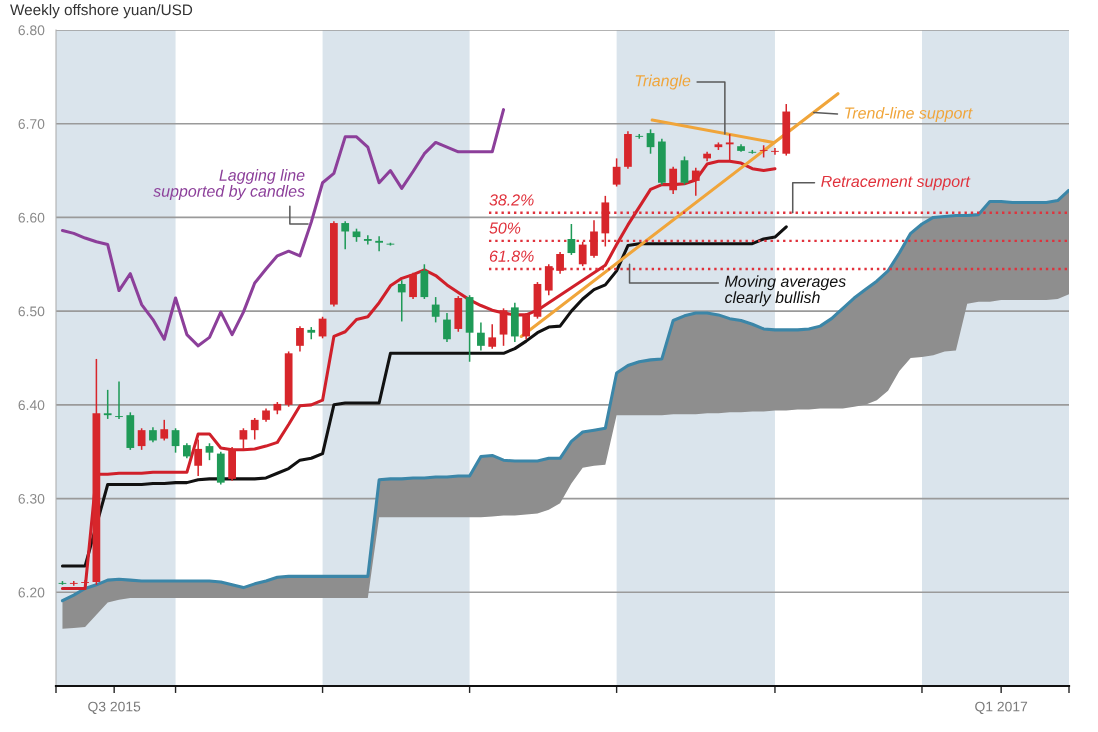  Describe the element at coordinates (663, 82) in the screenshot. I see `annotation: Triangle` at that location.